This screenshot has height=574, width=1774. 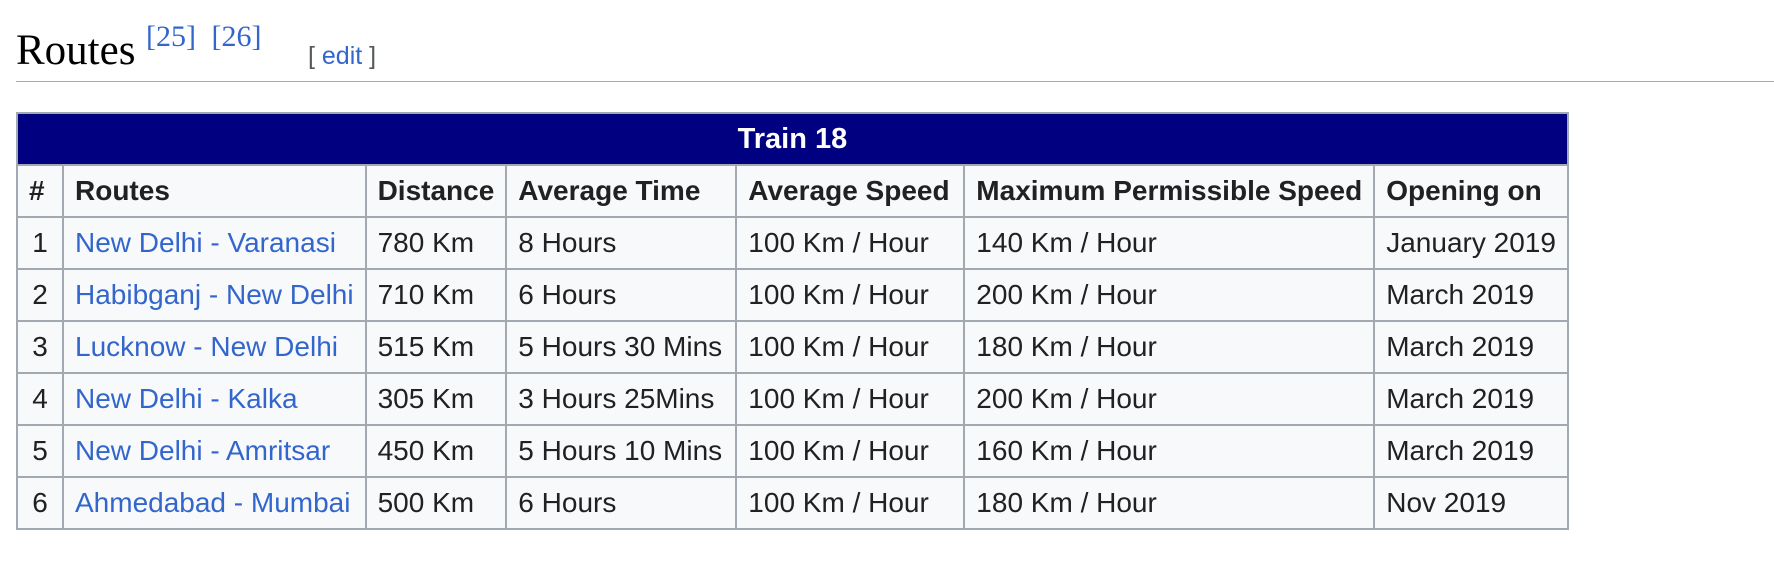 What do you see at coordinates (40, 451) in the screenshot?
I see `row-number: 5` at bounding box center [40, 451].